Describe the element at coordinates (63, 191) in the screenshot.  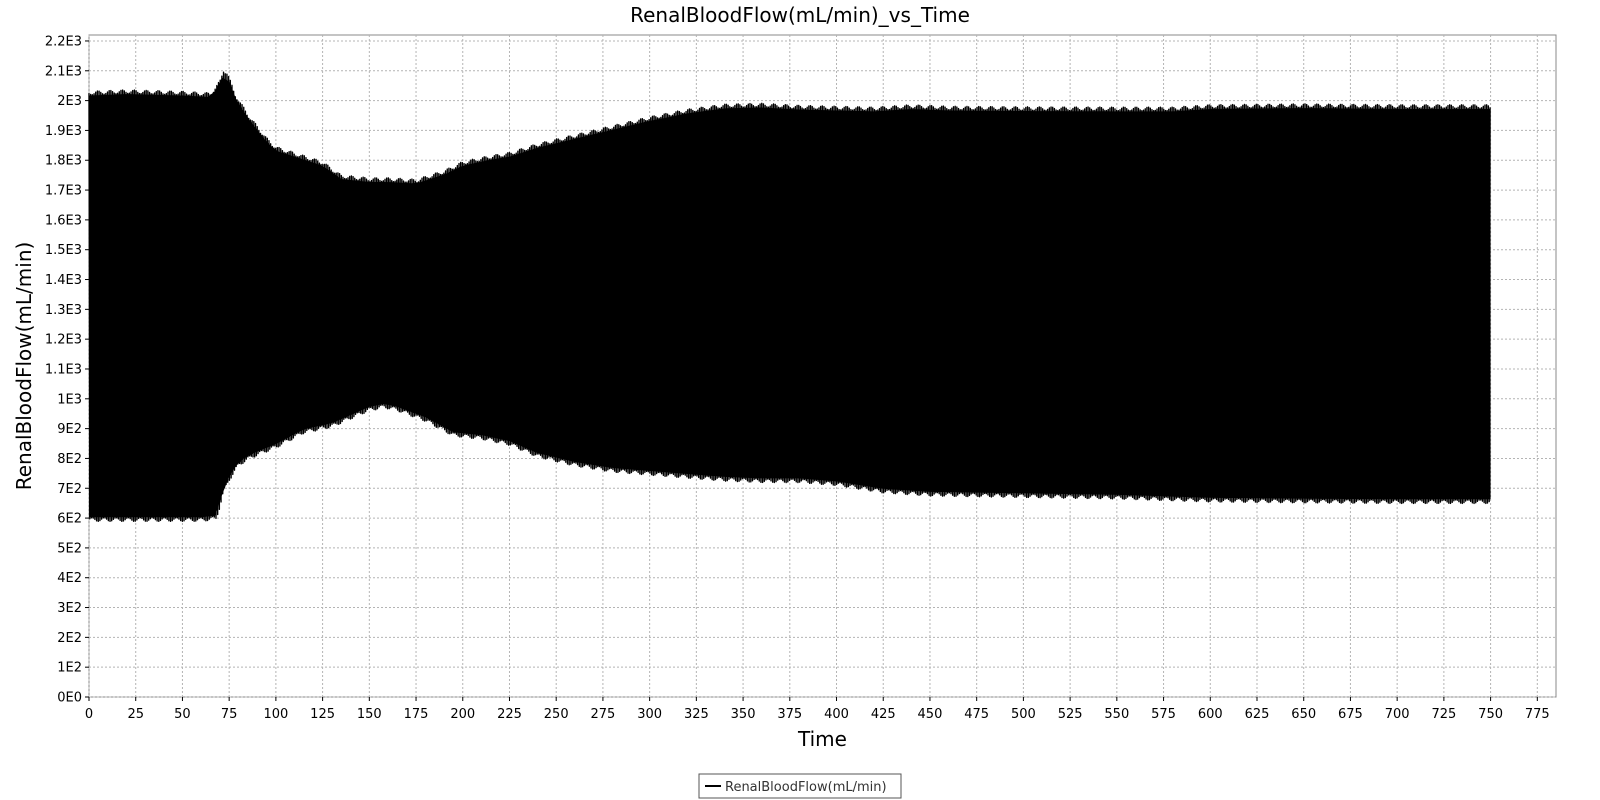
I see `y-tick-label: 1.7E3` at that location.